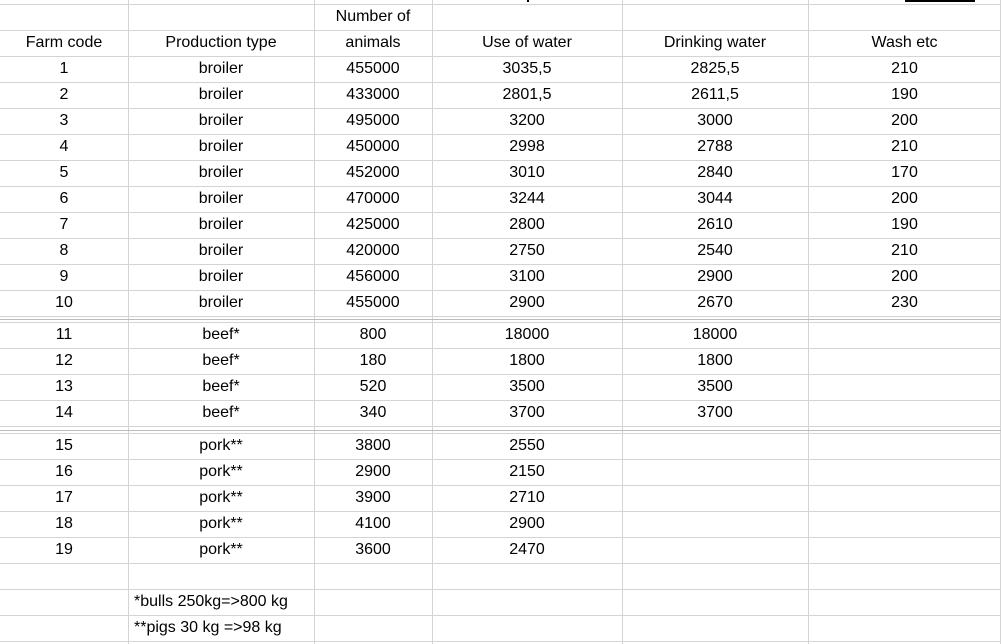 The width and height of the screenshot is (1001, 644). I want to click on cell-use-of-water: 1800, so click(527, 360).